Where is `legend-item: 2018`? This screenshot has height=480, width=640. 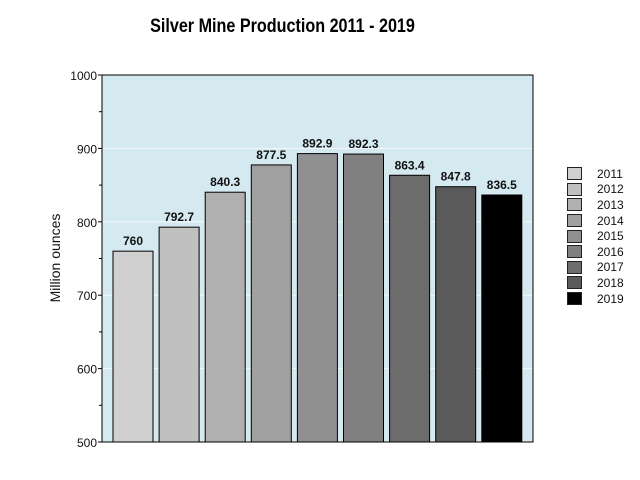
legend-item: 2018 is located at coordinates (595, 283).